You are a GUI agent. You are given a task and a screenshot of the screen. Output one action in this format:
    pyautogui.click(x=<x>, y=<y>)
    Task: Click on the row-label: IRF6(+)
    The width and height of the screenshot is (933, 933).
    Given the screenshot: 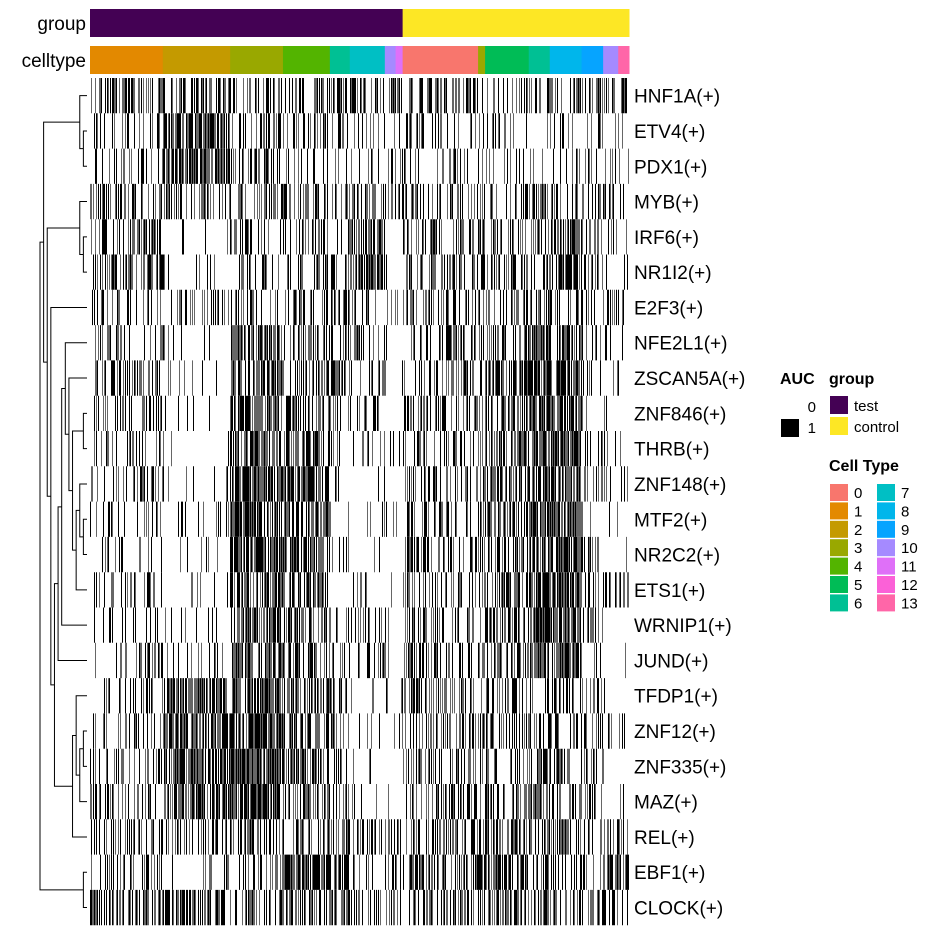 What is the action you would take?
    pyautogui.click(x=666, y=238)
    